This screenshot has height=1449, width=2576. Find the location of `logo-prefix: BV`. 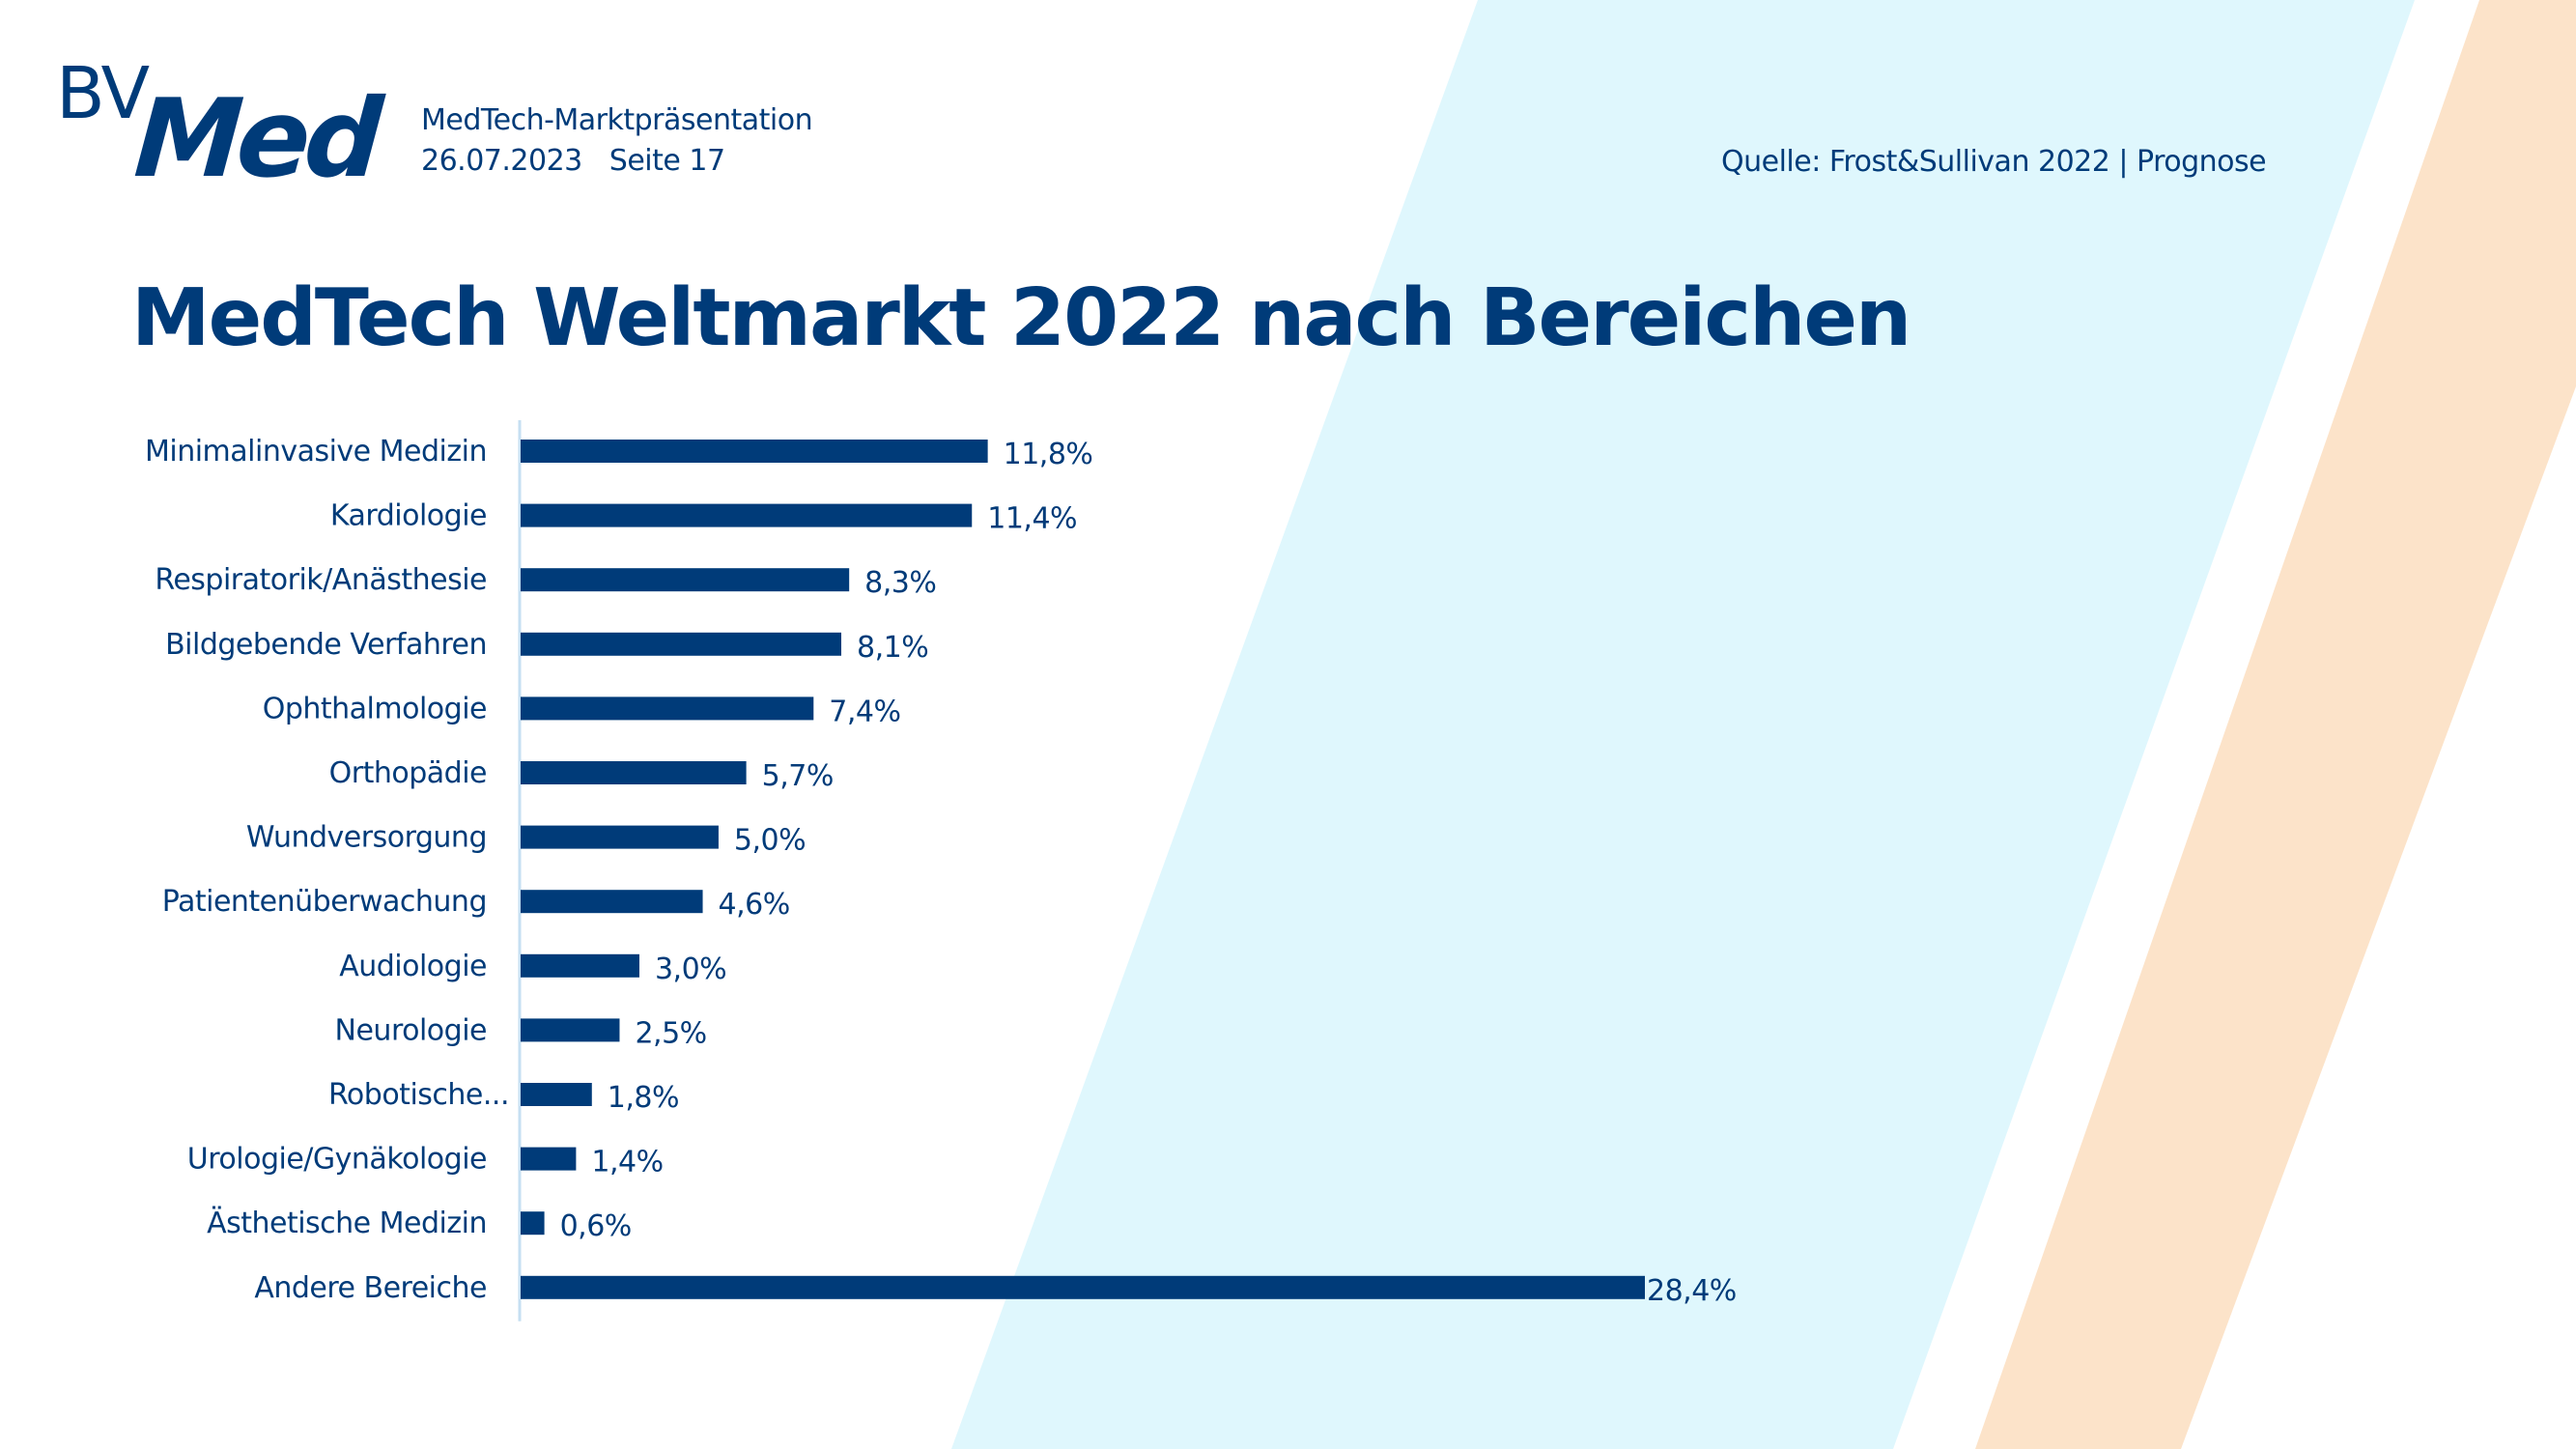

logo-prefix: BV is located at coordinates (103, 93).